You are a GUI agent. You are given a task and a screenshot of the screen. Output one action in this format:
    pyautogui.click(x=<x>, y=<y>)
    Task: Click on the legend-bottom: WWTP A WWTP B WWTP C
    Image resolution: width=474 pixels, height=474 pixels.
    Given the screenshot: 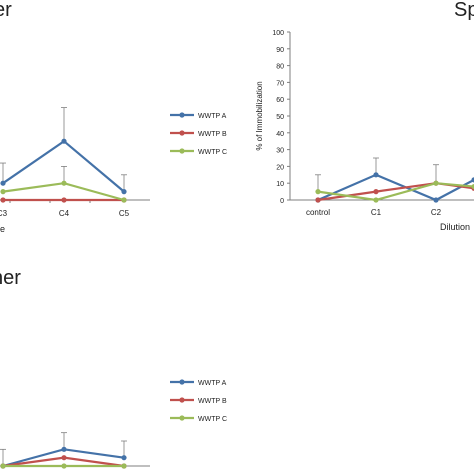 What is the action you would take?
    pyautogui.click(x=198, y=401)
    